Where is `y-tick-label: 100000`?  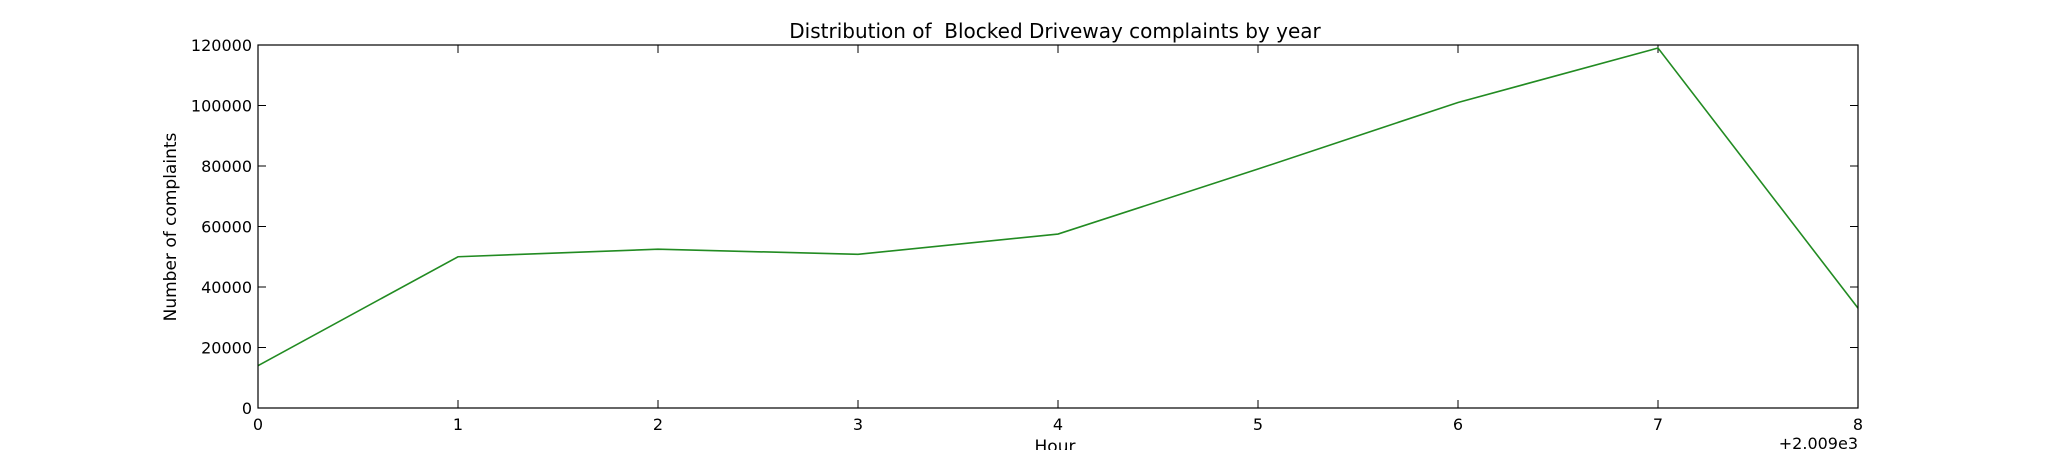
y-tick-label: 100000 is located at coordinates (221, 106).